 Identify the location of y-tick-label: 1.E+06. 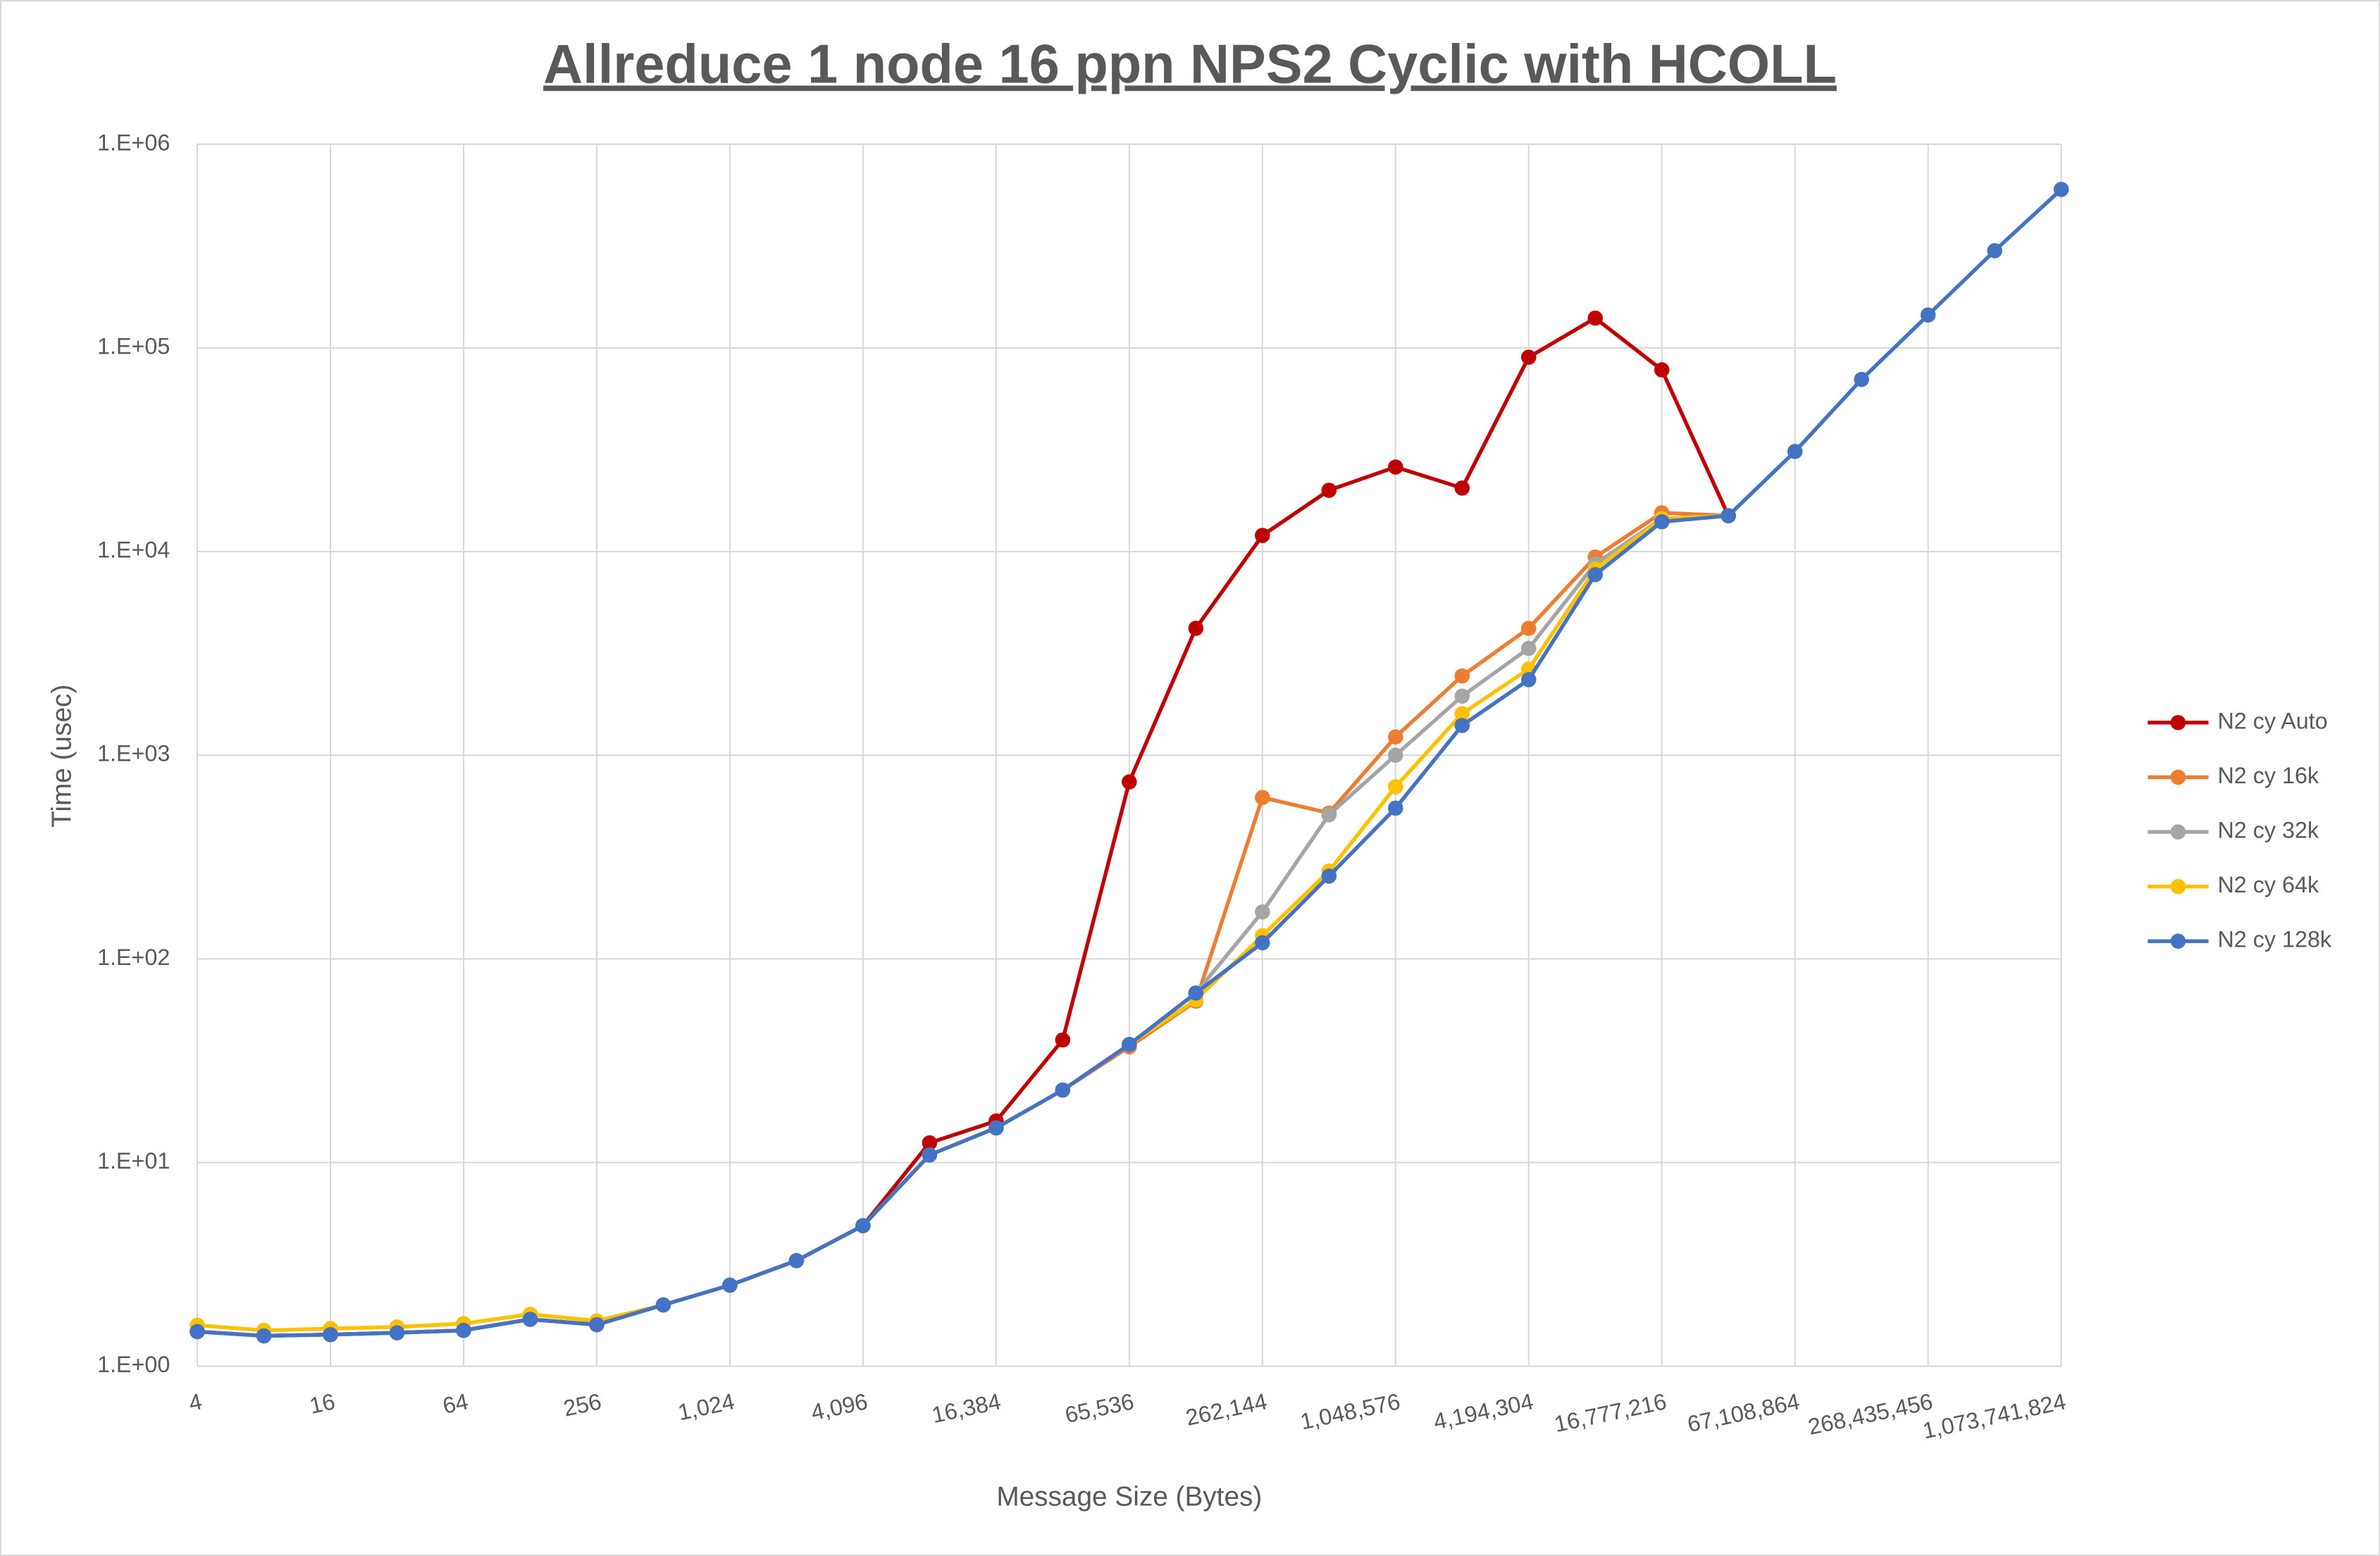
(133, 142).